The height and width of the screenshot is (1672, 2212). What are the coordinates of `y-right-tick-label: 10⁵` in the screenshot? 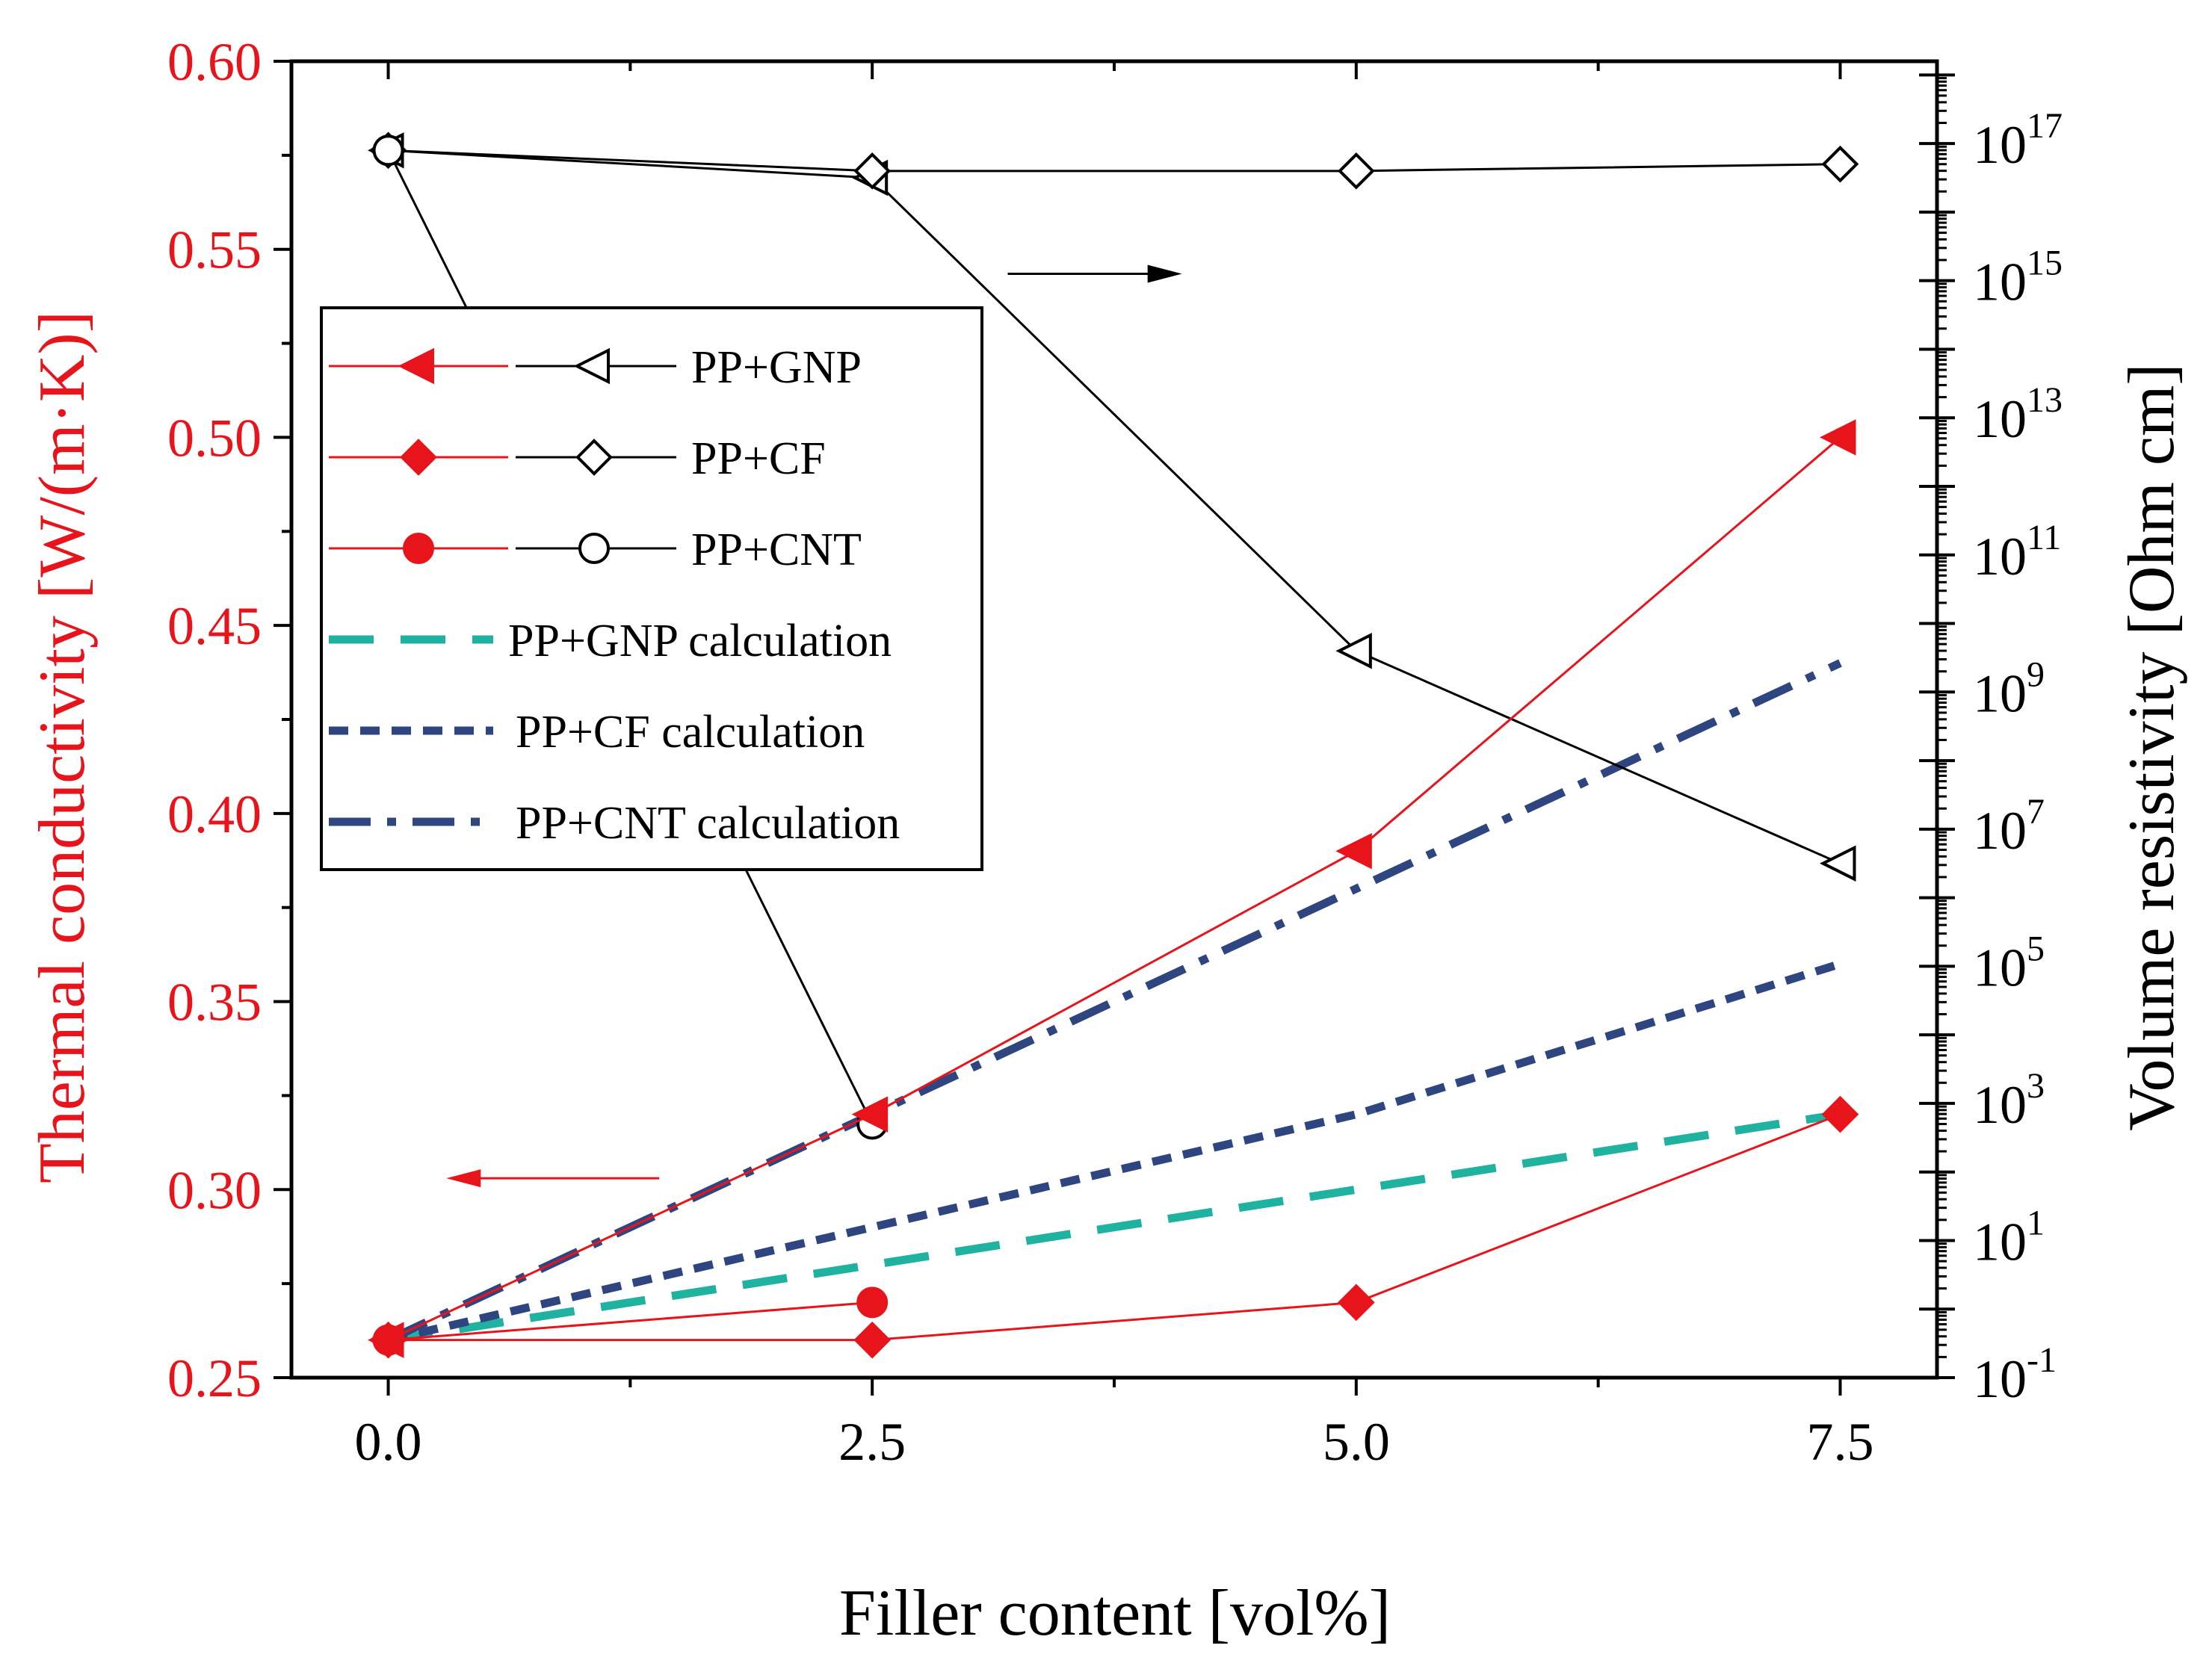 It's located at (2009, 963).